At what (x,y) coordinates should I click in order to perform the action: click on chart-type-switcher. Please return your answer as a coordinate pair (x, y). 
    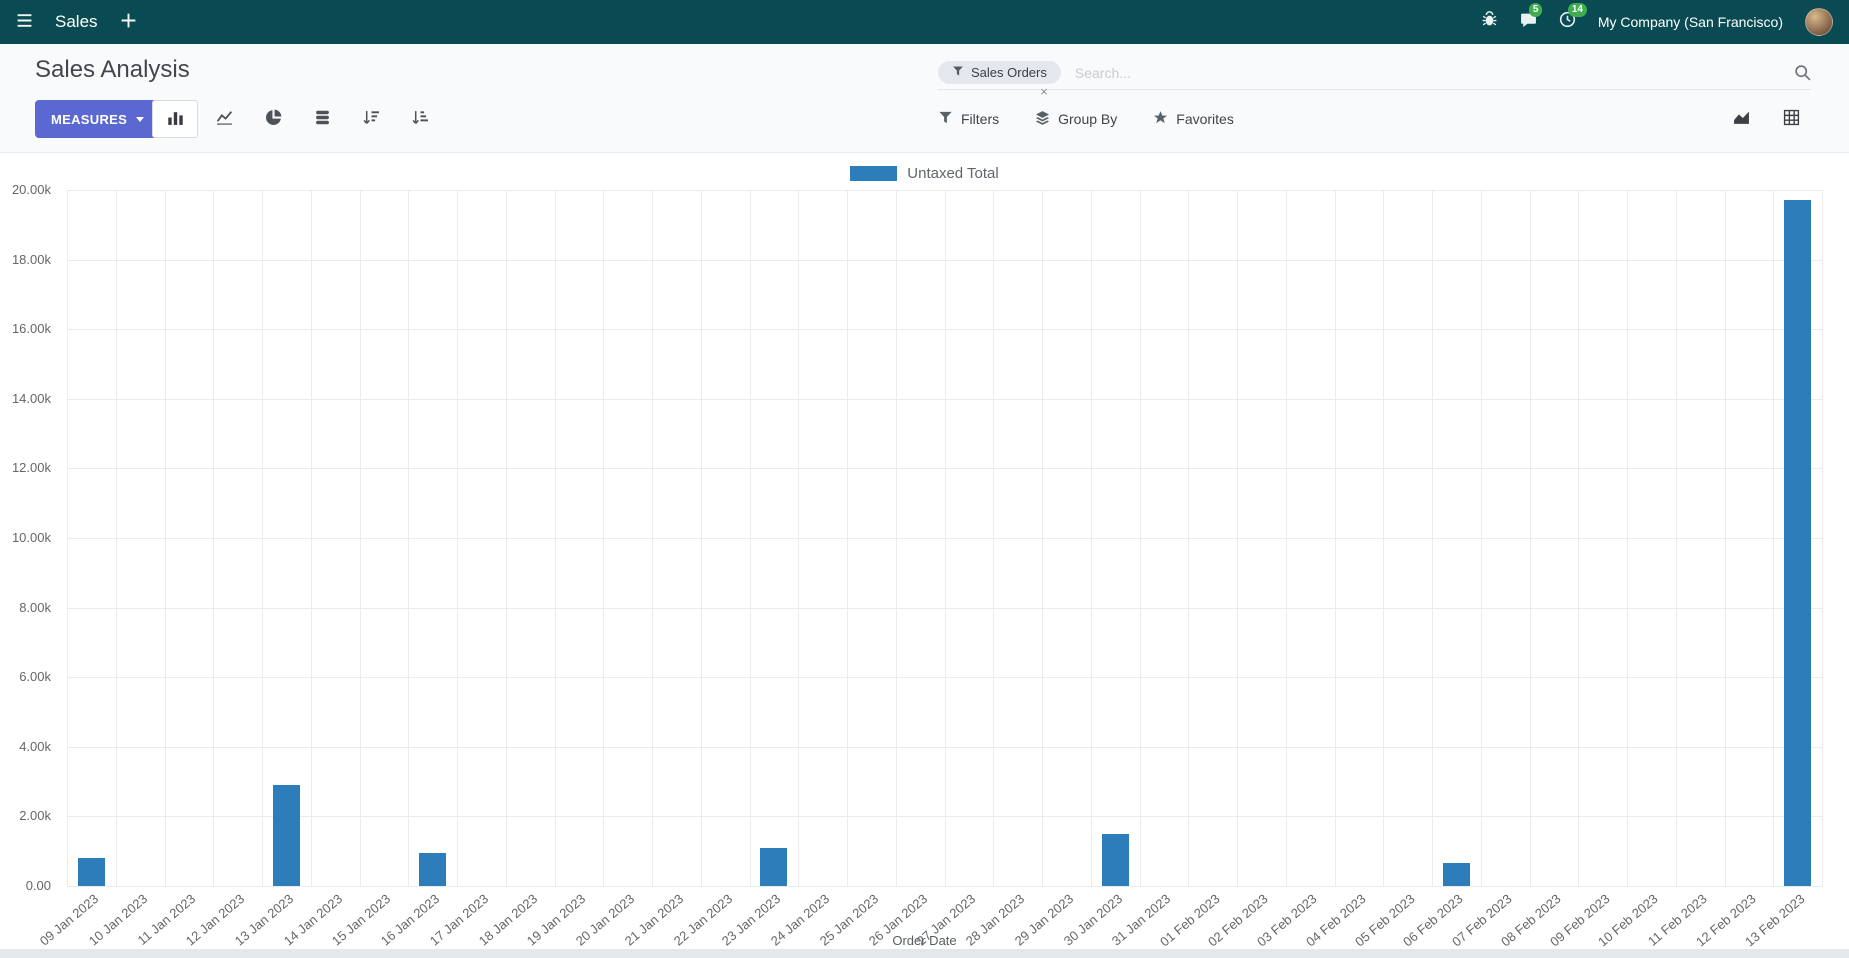
    Looking at the image, I should click on (297, 119).